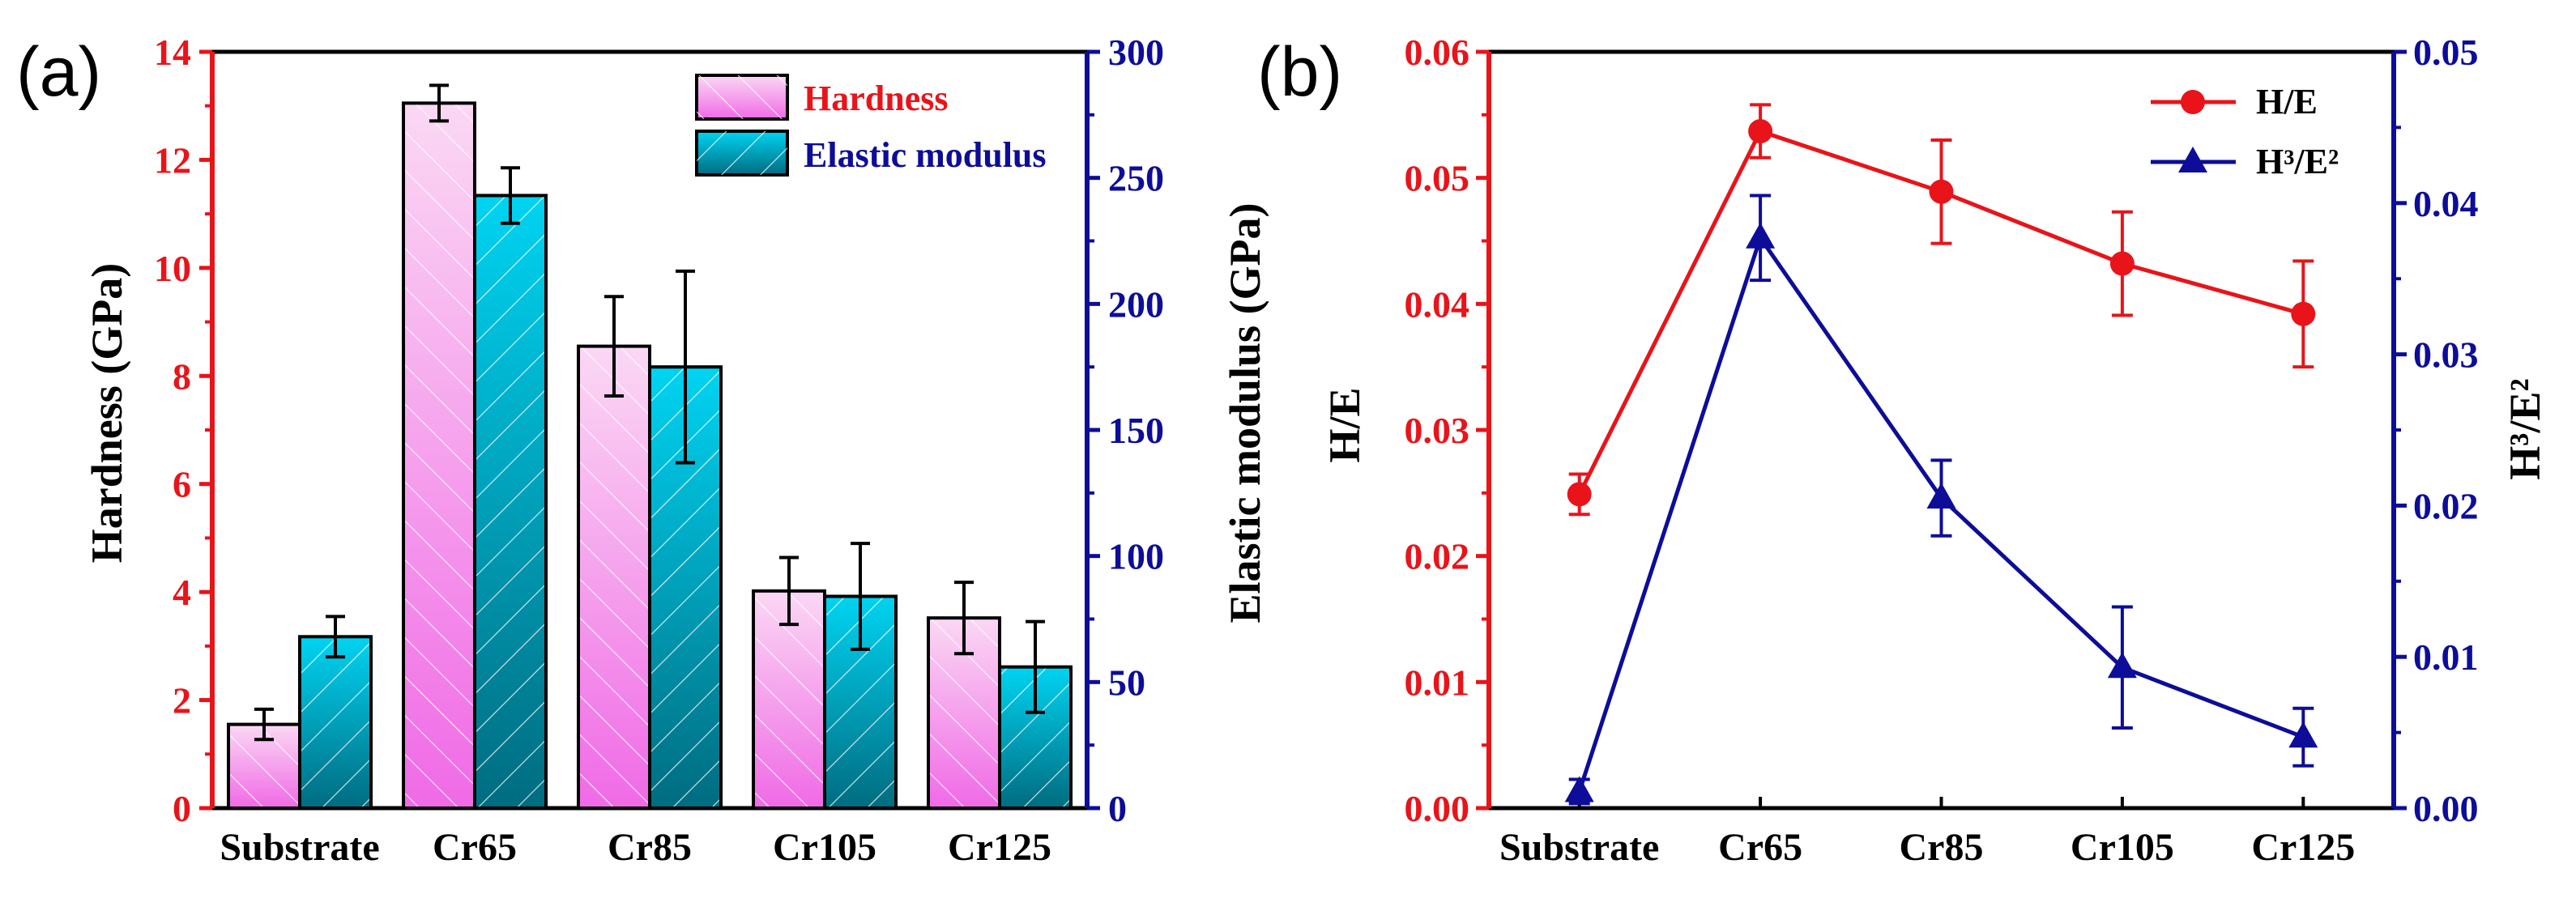 The height and width of the screenshot is (898, 2576). What do you see at coordinates (1344, 425) in the screenshot?
I see `panel-b-left-axis-title: H/E` at bounding box center [1344, 425].